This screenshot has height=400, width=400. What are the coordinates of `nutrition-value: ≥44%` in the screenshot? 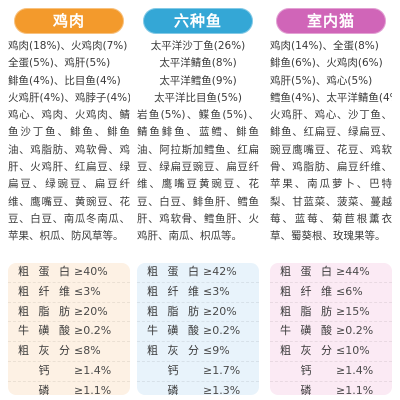 It's located at (353, 271).